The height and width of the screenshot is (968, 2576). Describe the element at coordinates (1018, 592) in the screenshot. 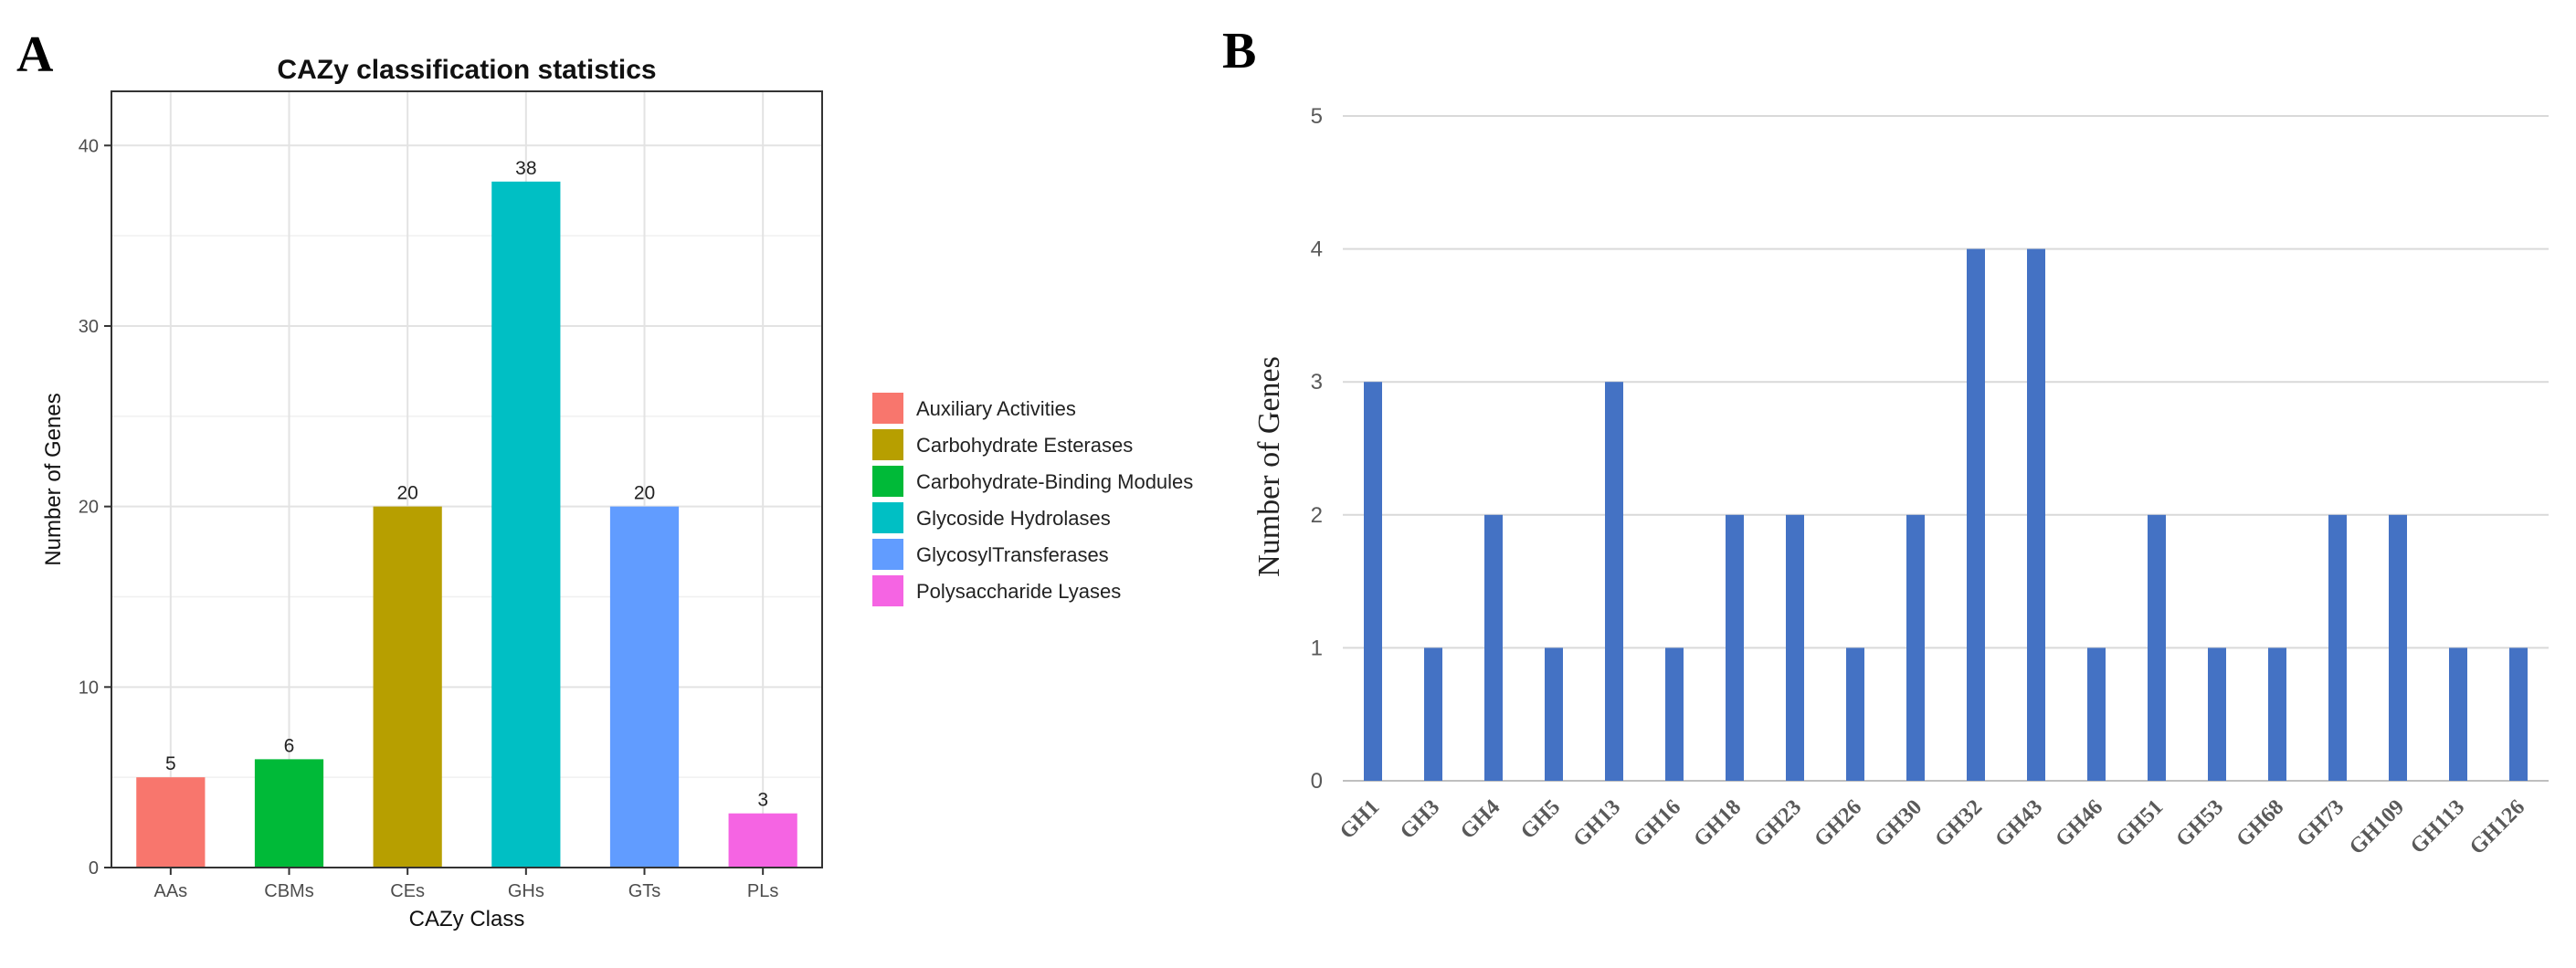

I see `chart-a-legend-entry: Polysaccharide Lyases` at that location.